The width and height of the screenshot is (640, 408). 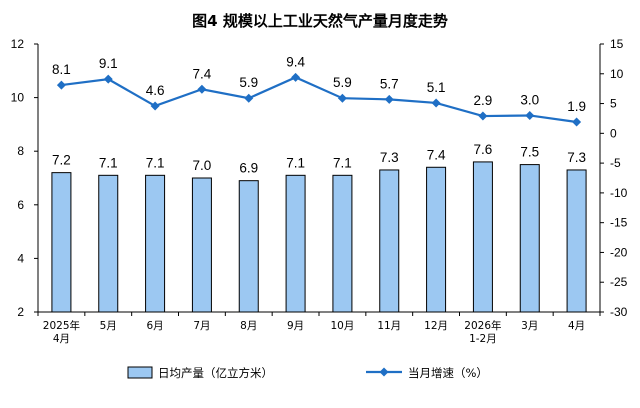 What do you see at coordinates (483, 149) in the screenshot?
I see `bar-data-label: 7.6` at bounding box center [483, 149].